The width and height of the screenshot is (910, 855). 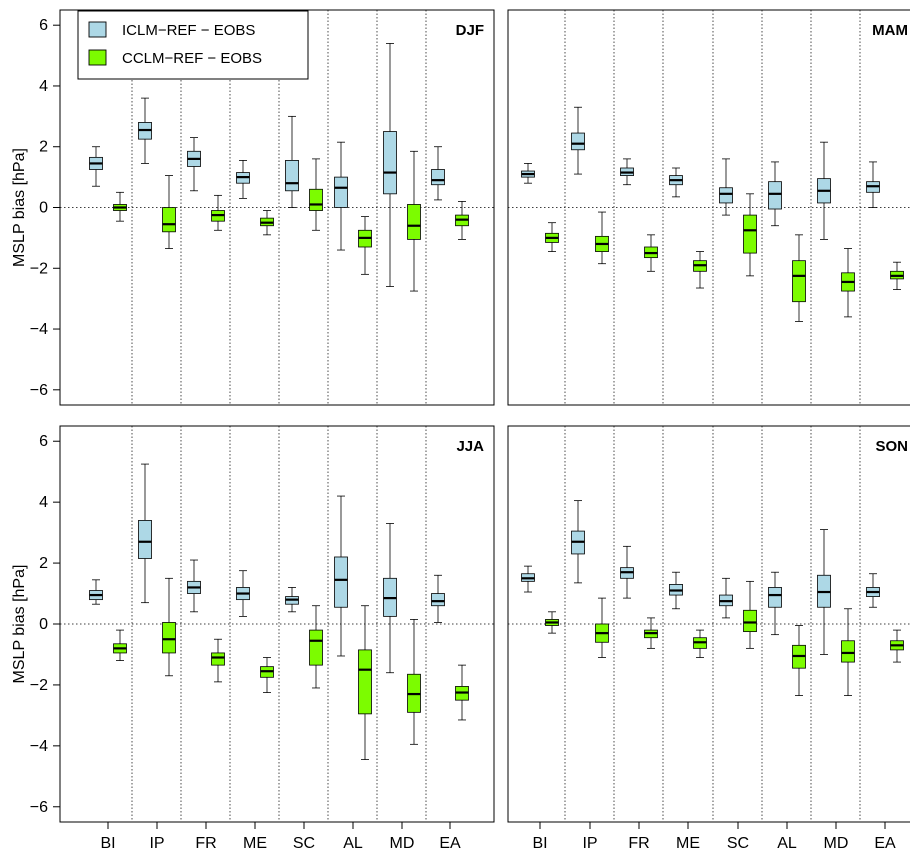 What do you see at coordinates (188, 30) in the screenshot?
I see `legend-label: ICLM−REF − EOBS` at bounding box center [188, 30].